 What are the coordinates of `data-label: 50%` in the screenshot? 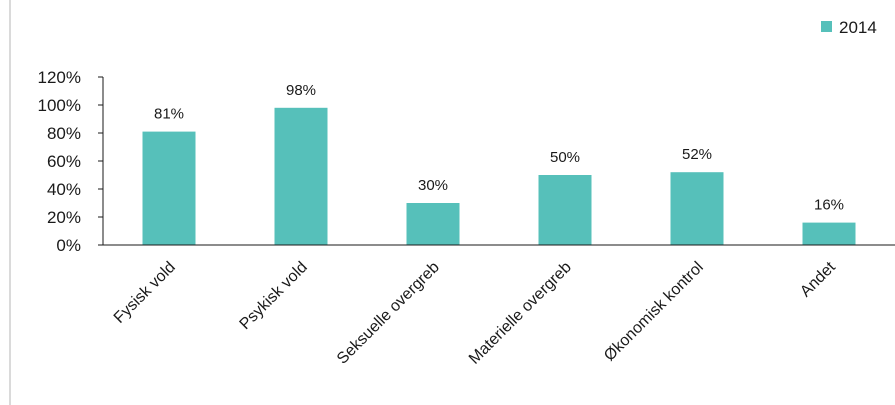 It's located at (565, 157).